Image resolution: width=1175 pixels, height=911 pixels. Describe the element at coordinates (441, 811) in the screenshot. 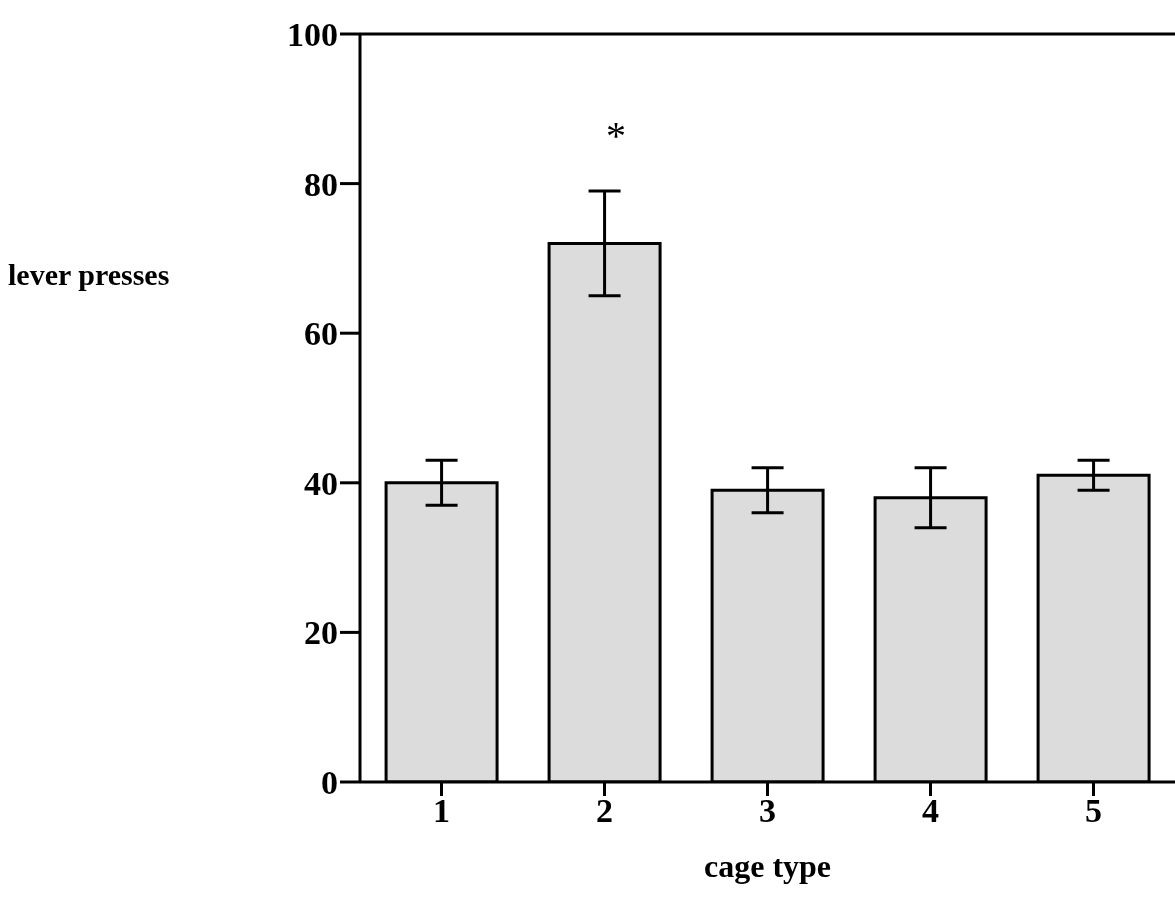

I see `x-tick-label: 1` at that location.